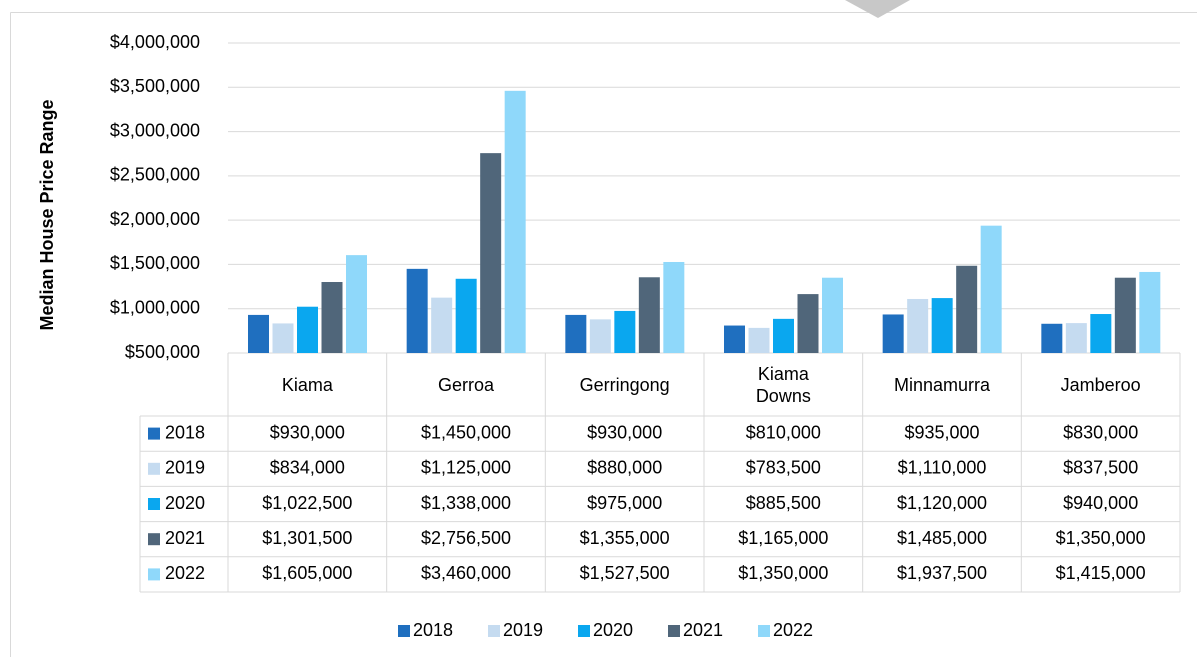  I want to click on table-series-name: 2020, so click(185, 503).